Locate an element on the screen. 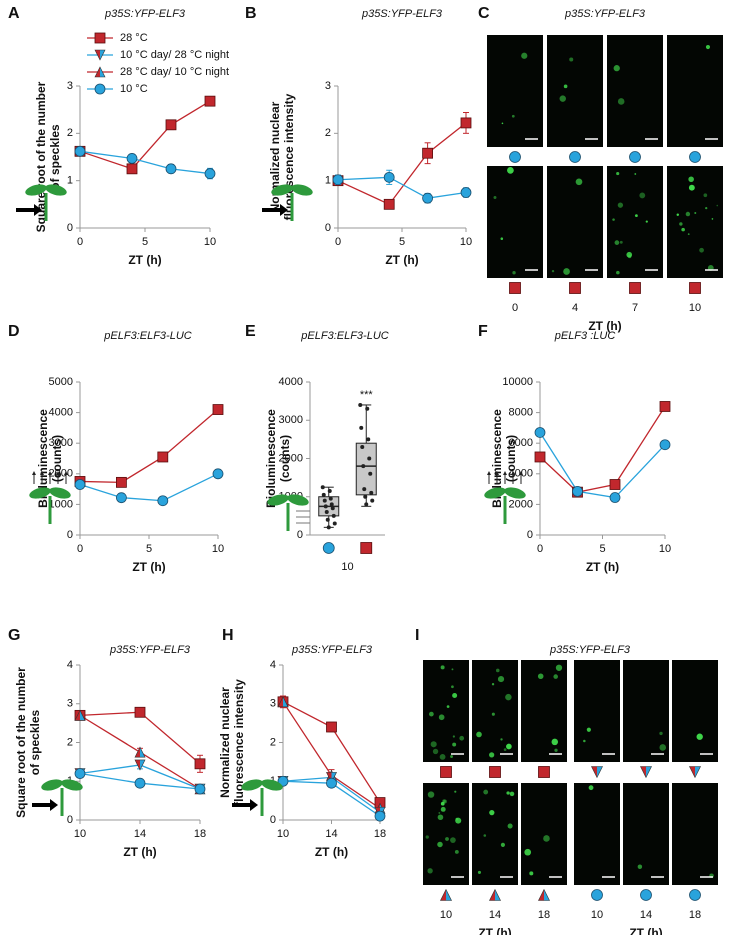 This screenshot has height=935, width=730. legend-label: 10 °C day/ 28 °C night is located at coordinates (174, 55).